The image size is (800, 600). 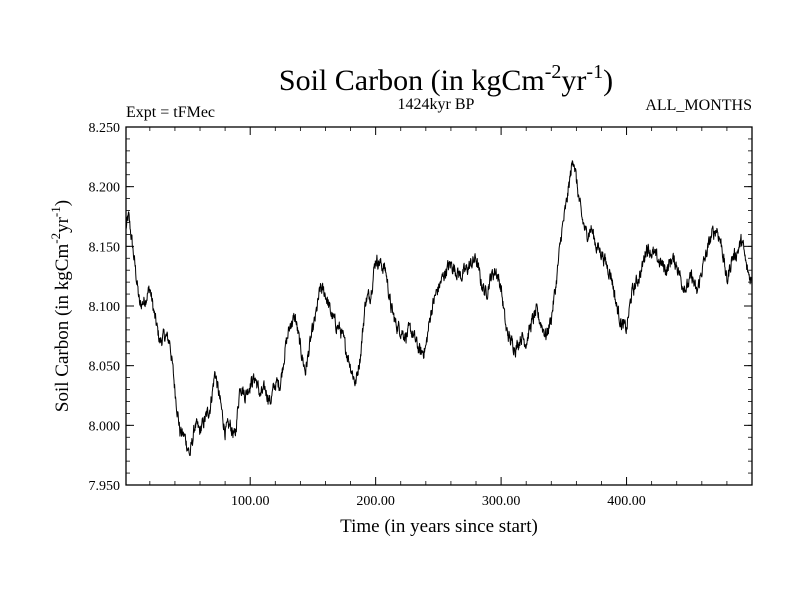 What do you see at coordinates (439, 526) in the screenshot?
I see `x-axis-label: Time (in years since start)` at bounding box center [439, 526].